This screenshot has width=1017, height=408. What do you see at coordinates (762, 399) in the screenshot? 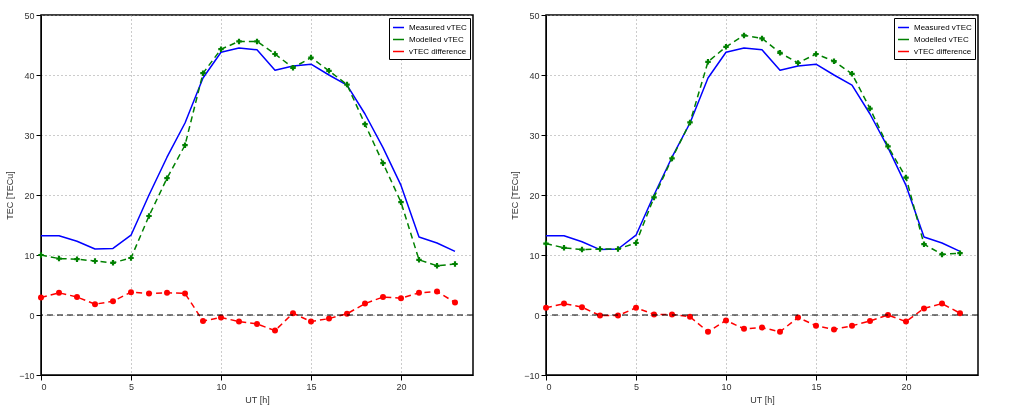
I see `x-axis-title: UT [h]` at bounding box center [762, 399].